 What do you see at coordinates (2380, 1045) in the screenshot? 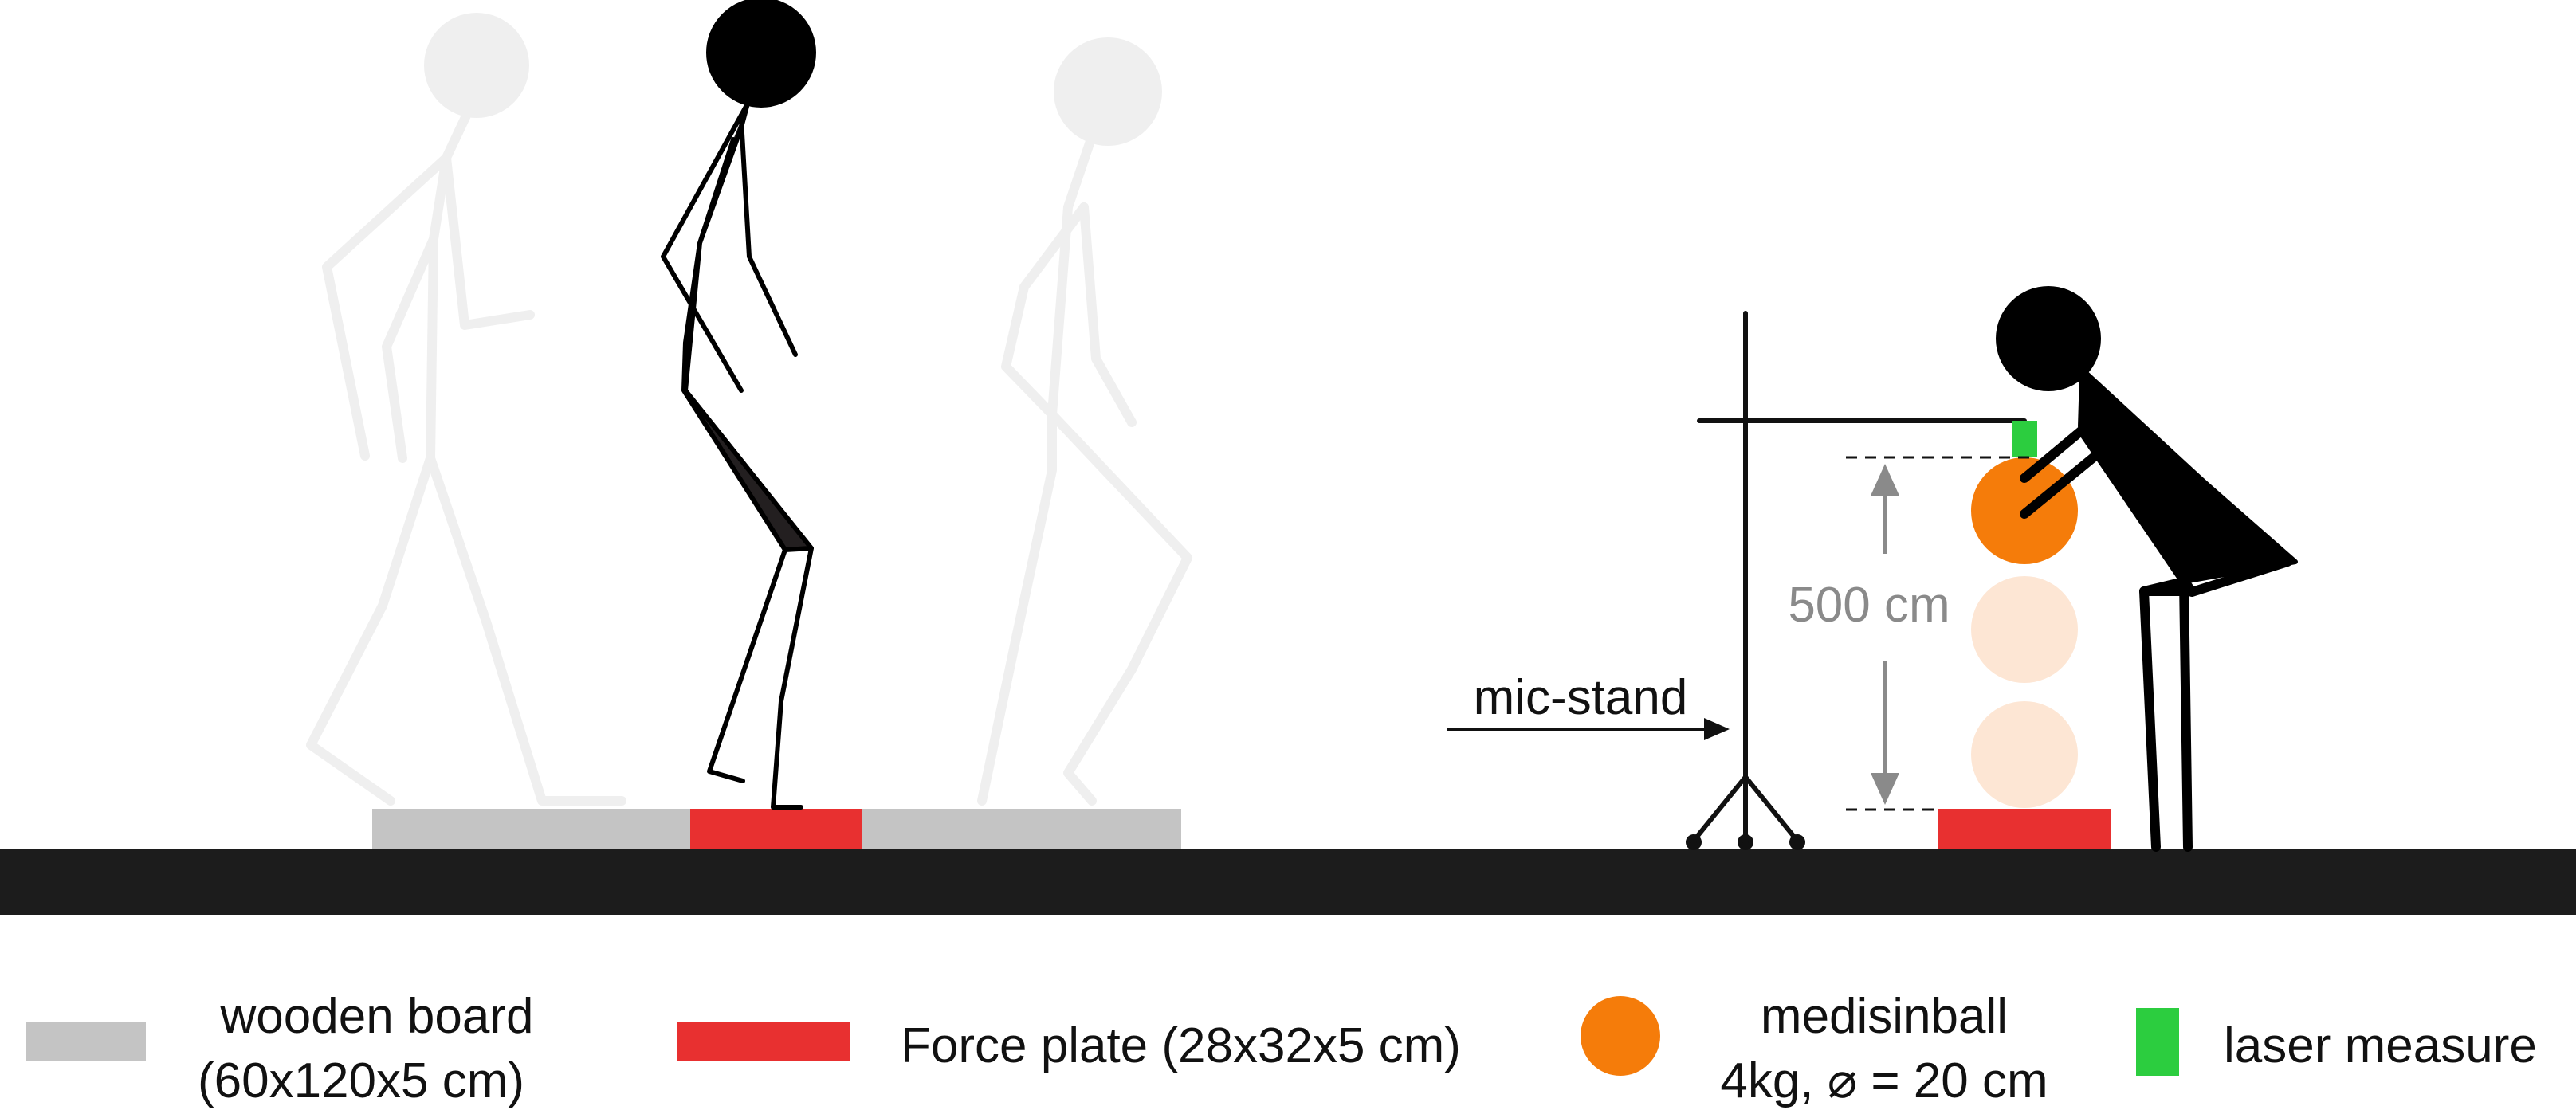
I see `legend-label-laser-measure: laser measure` at bounding box center [2380, 1045].